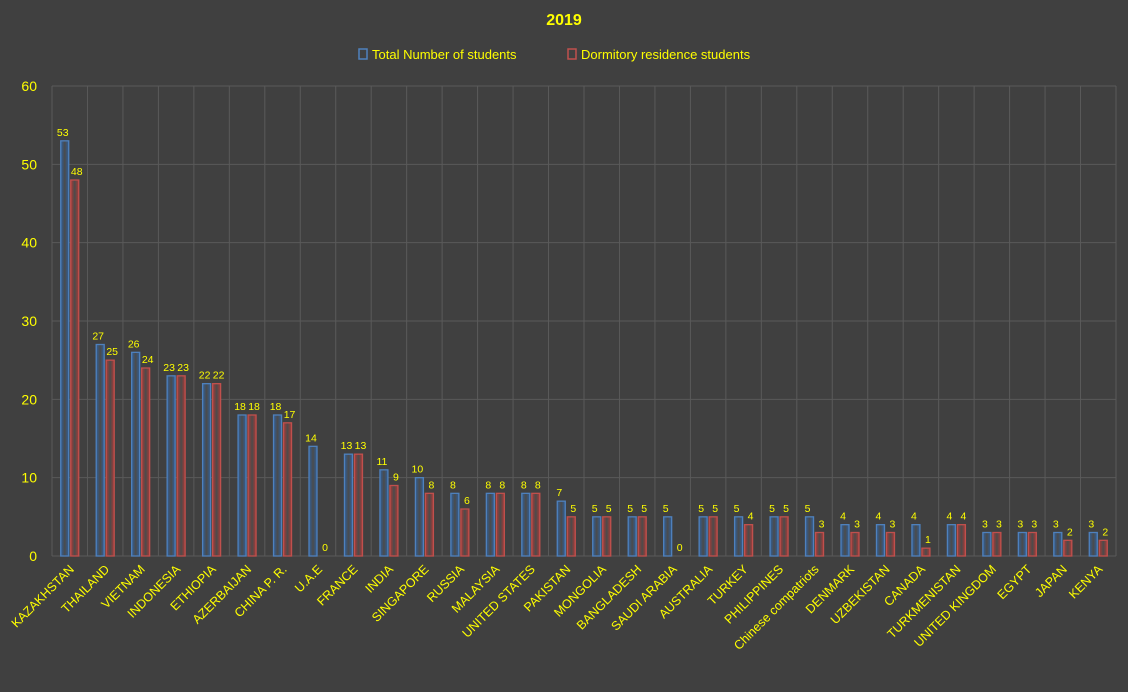  Describe the element at coordinates (29, 164) in the screenshot. I see `y-tick-label: 50` at that location.